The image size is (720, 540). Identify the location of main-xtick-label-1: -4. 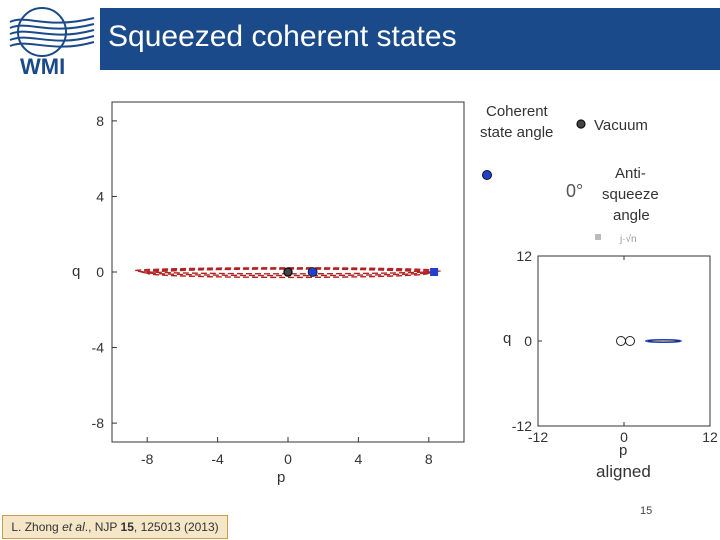
(217, 459).